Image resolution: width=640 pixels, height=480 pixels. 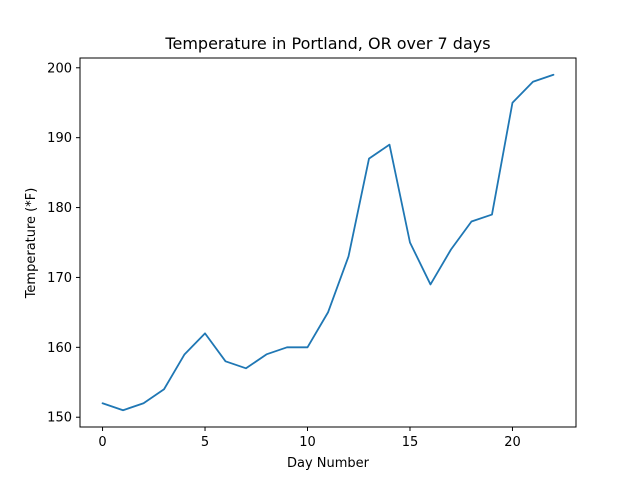 What do you see at coordinates (410, 442) in the screenshot?
I see `x-tick-label: 15` at bounding box center [410, 442].